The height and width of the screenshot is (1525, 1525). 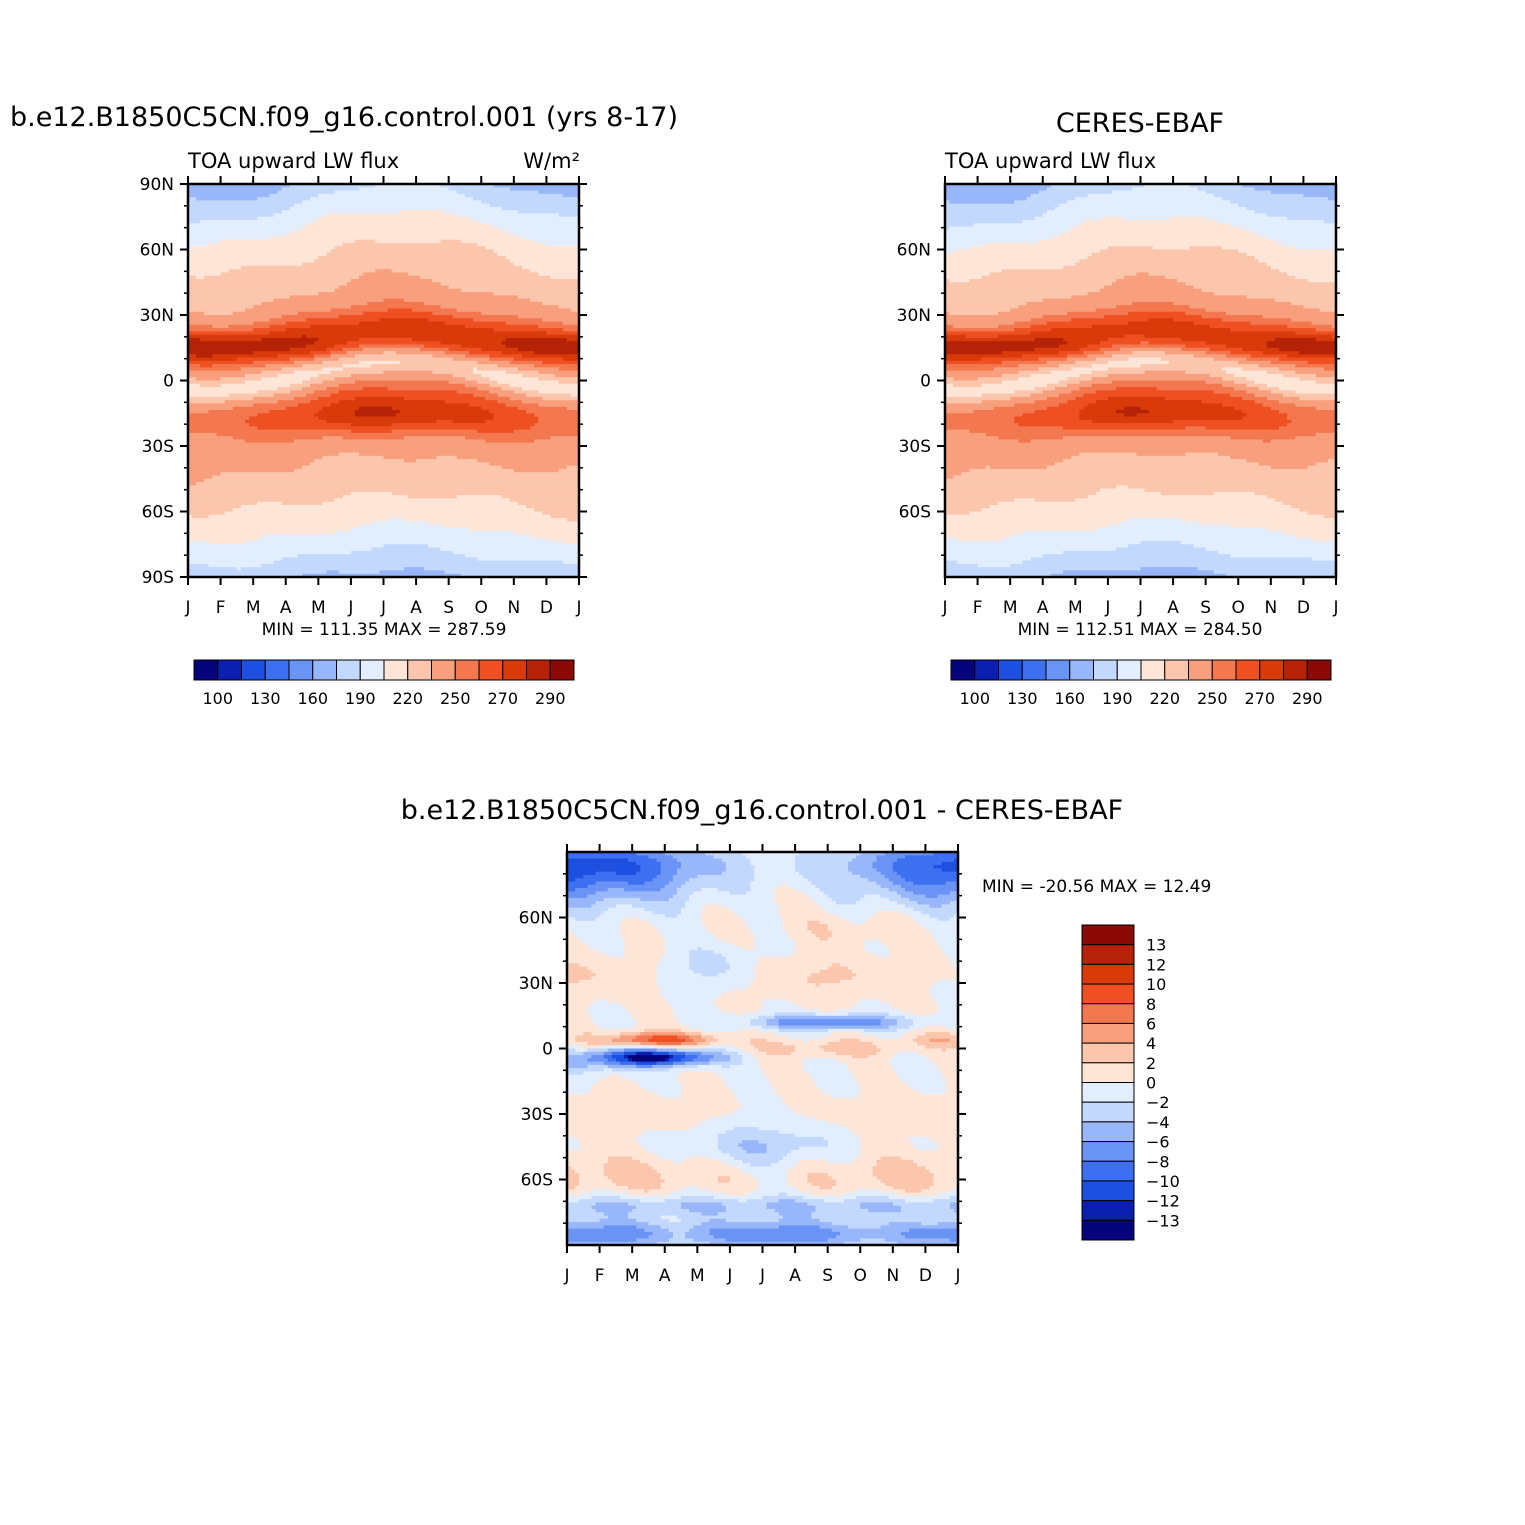 I want to click on colorbar-label: 13, so click(x=1156, y=945).